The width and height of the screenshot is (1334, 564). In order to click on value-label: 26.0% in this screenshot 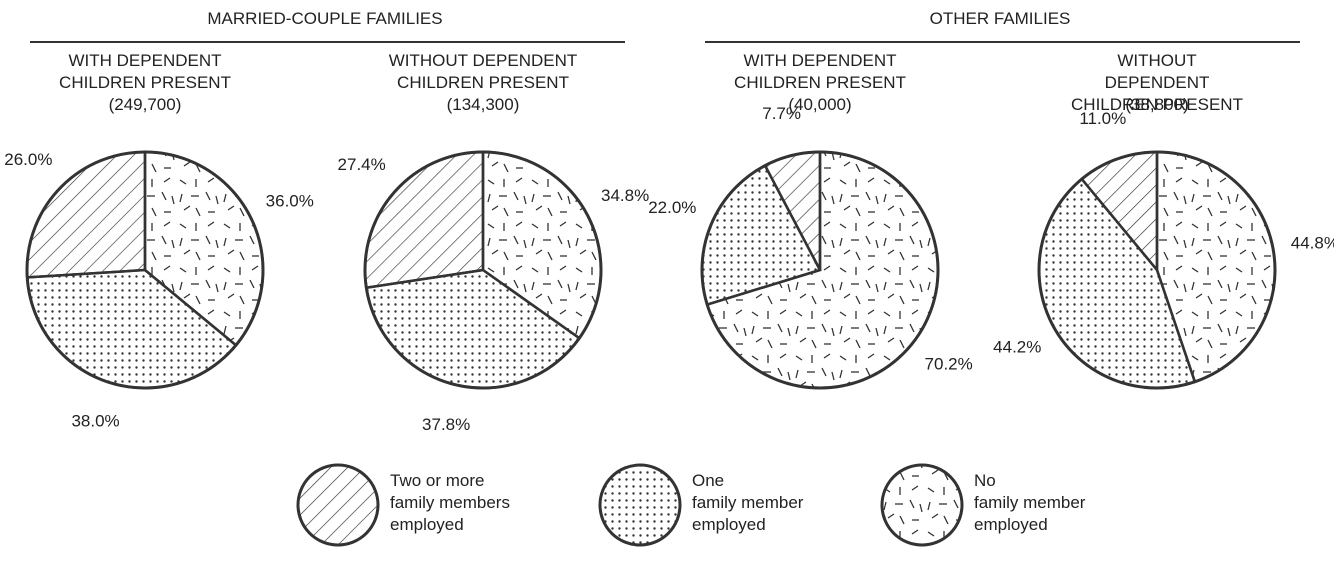, I will do `click(28, 159)`.